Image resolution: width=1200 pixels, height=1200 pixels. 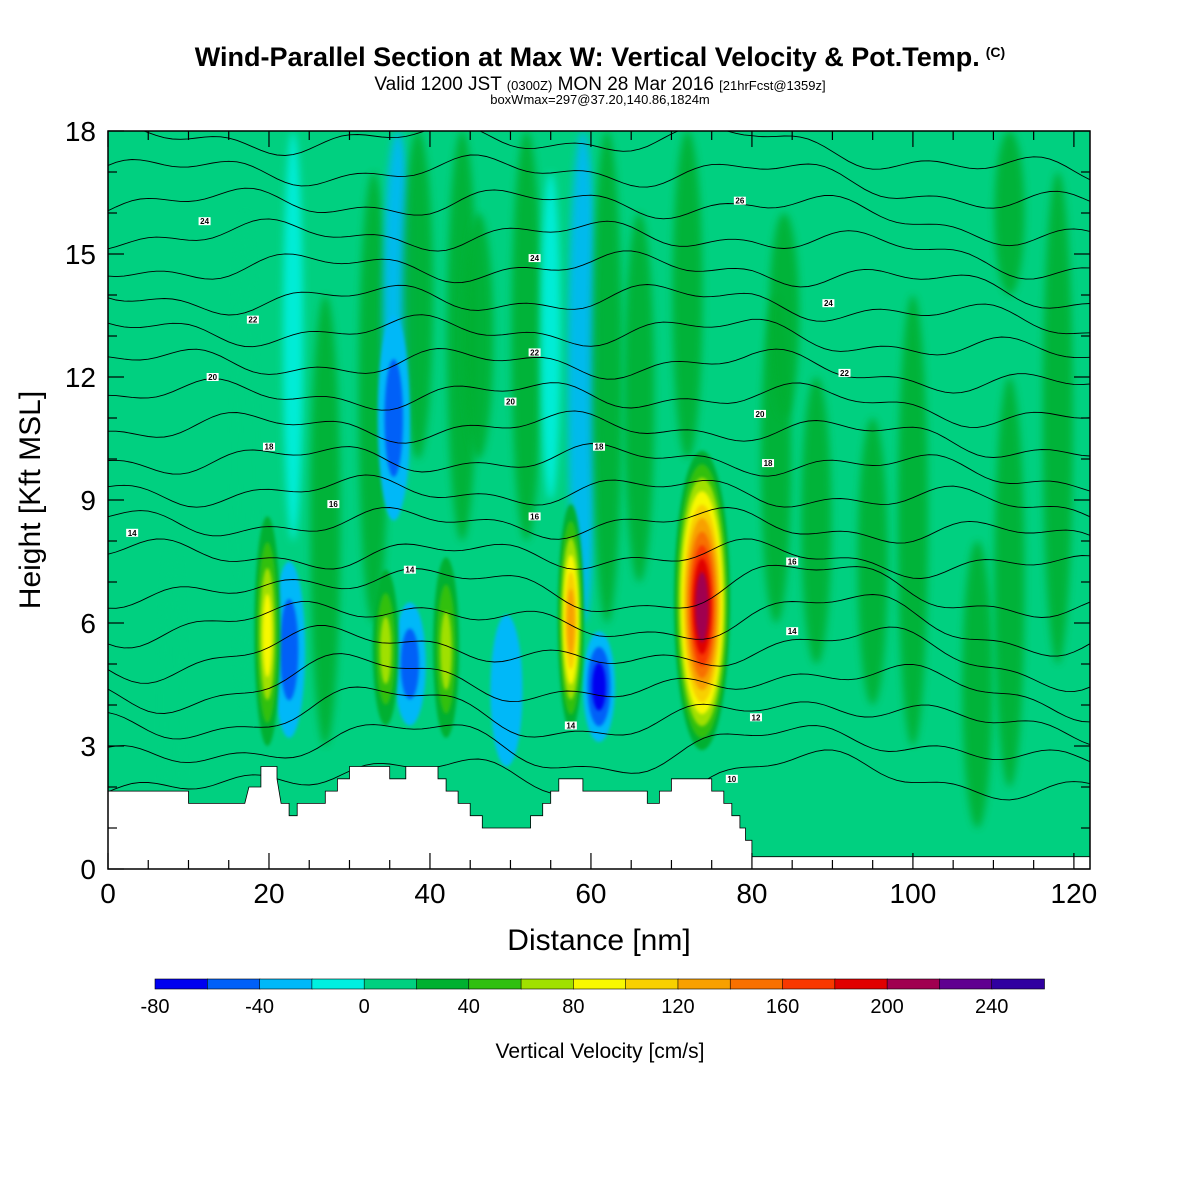 What do you see at coordinates (364, 1007) in the screenshot?
I see `colorbar-tick-label: 0` at bounding box center [364, 1007].